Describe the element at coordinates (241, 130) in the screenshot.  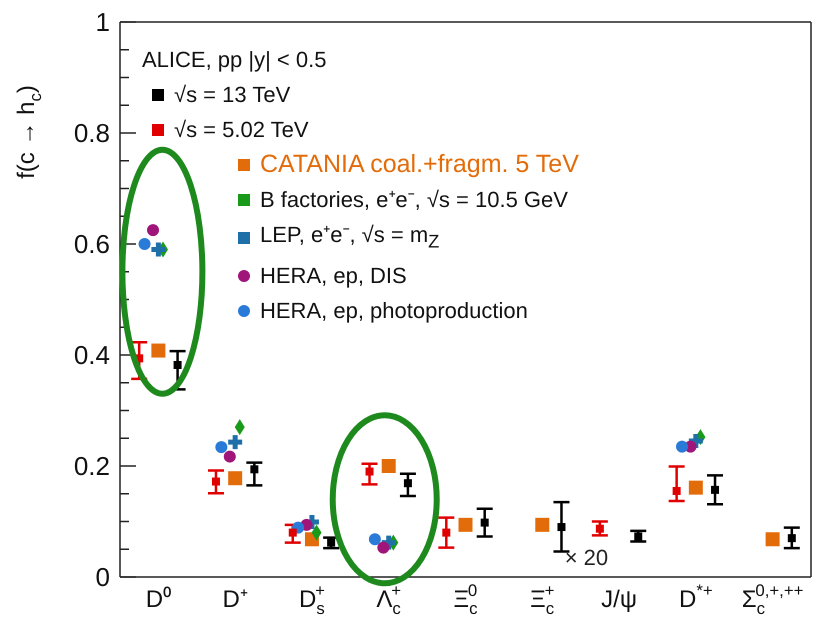
I see `legend-label: √s = 5.02 TeV` at that location.